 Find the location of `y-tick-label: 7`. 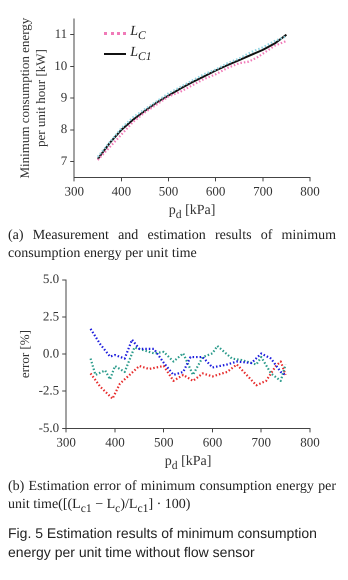

y-tick-label: 7 is located at coordinates (64, 160).